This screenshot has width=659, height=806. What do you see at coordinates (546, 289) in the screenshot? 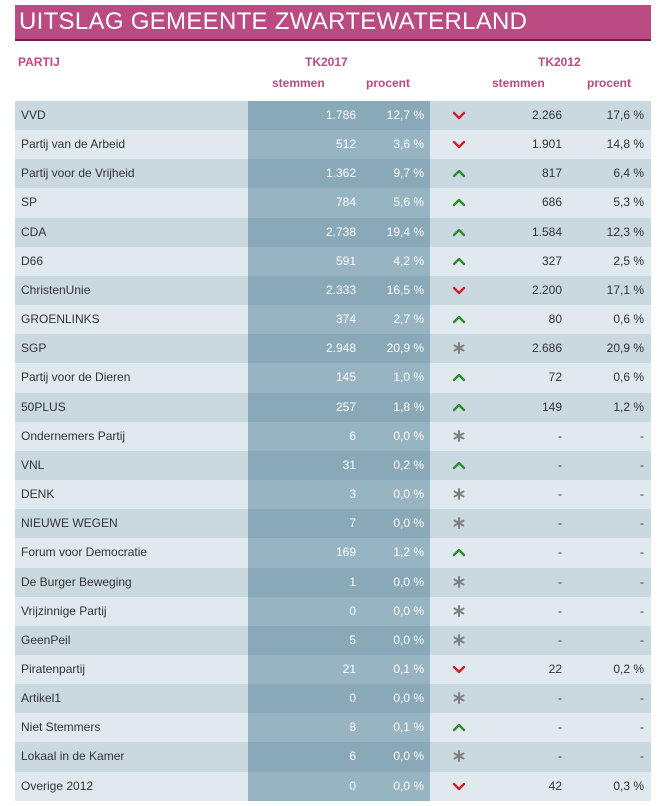
I see `tk2012-stemmen: 2.200` at bounding box center [546, 289].